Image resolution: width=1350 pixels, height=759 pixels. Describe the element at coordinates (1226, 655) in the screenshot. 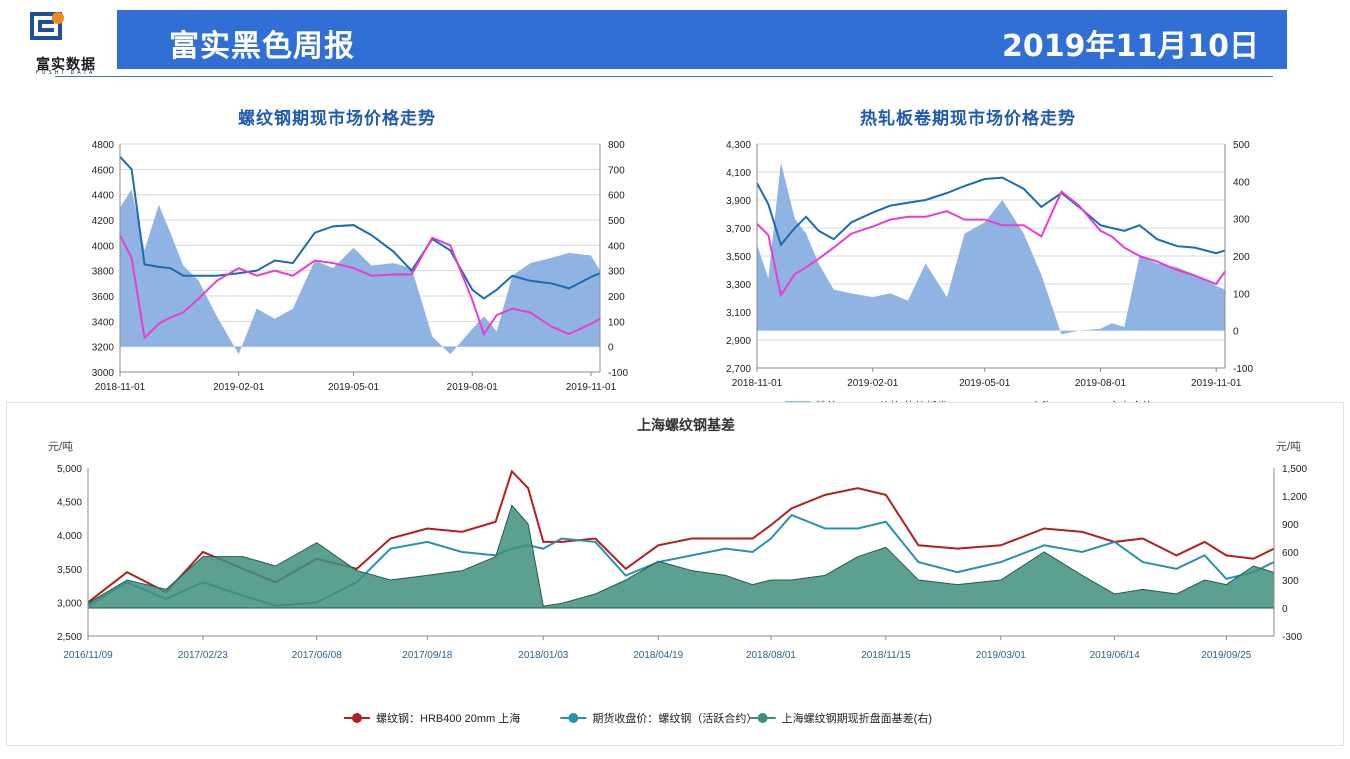

I see `x-tick-label: 2019/09/25` at that location.